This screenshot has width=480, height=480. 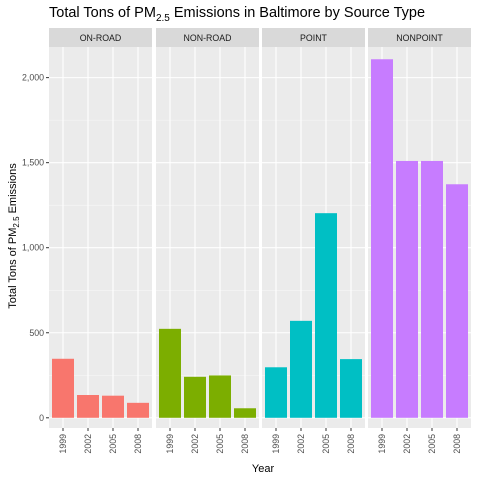 What do you see at coordinates (301, 369) in the screenshot?
I see `bar-point-2002` at bounding box center [301, 369].